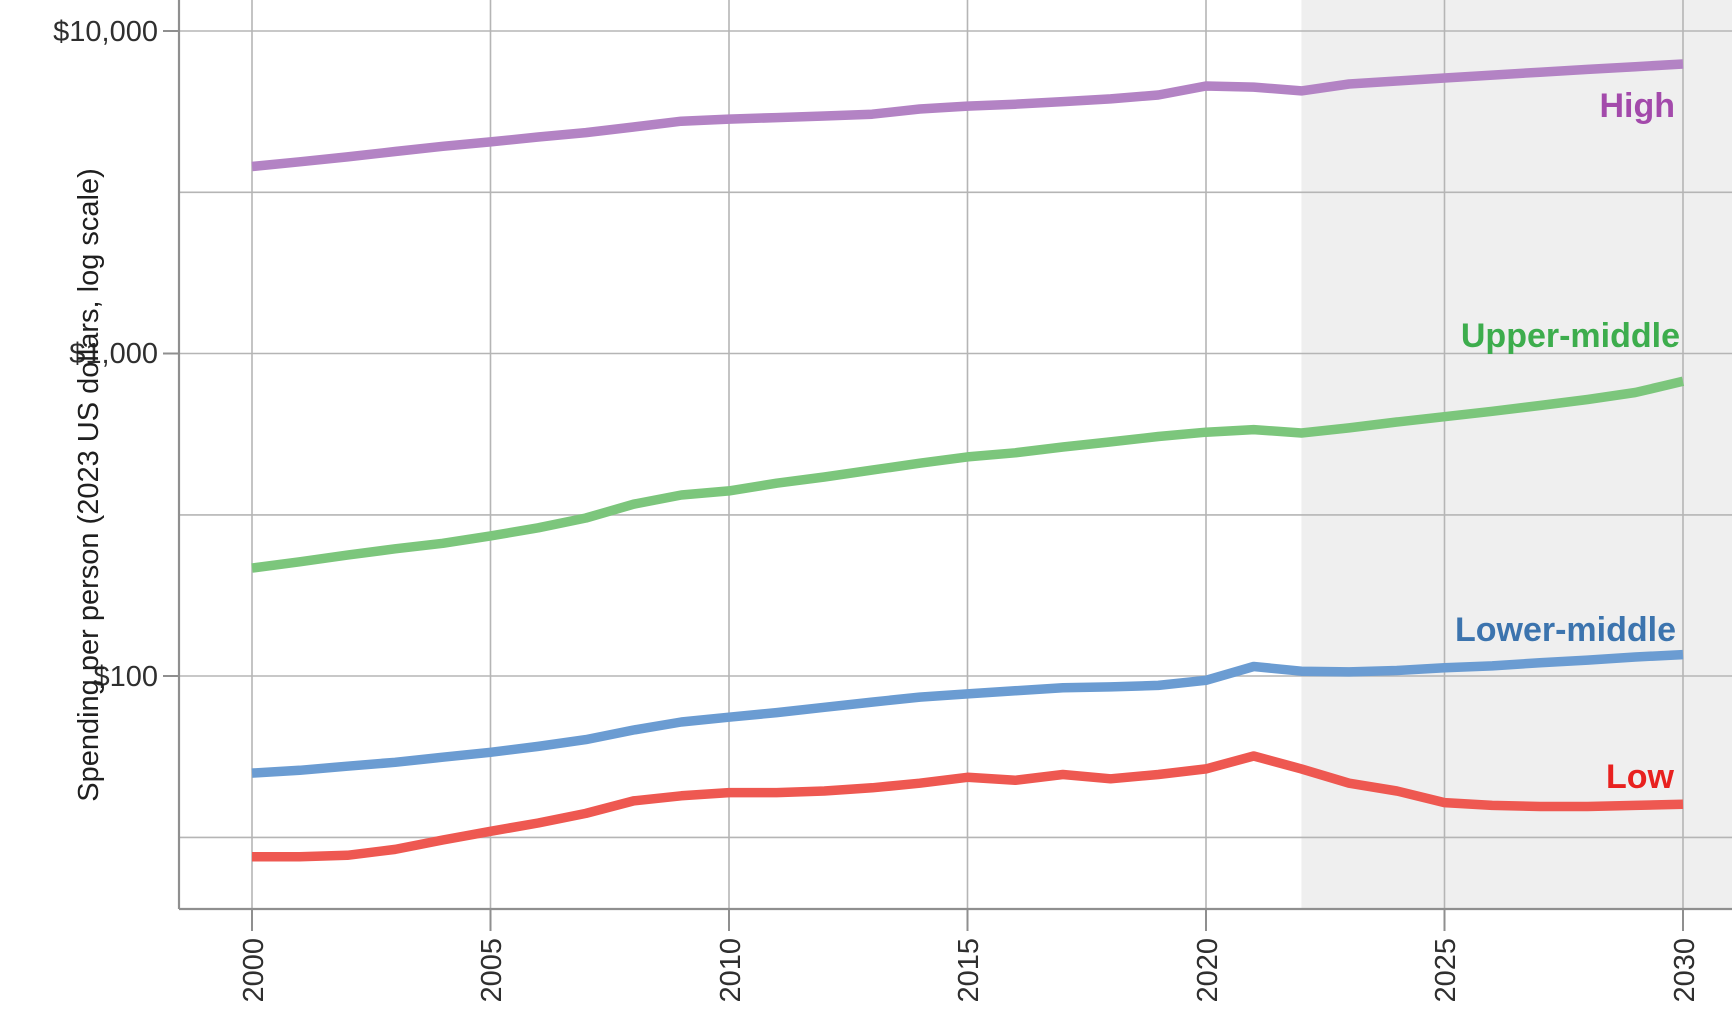  What do you see at coordinates (125, 677) in the screenshot?
I see `y-tick-label-100: $100` at bounding box center [125, 677].